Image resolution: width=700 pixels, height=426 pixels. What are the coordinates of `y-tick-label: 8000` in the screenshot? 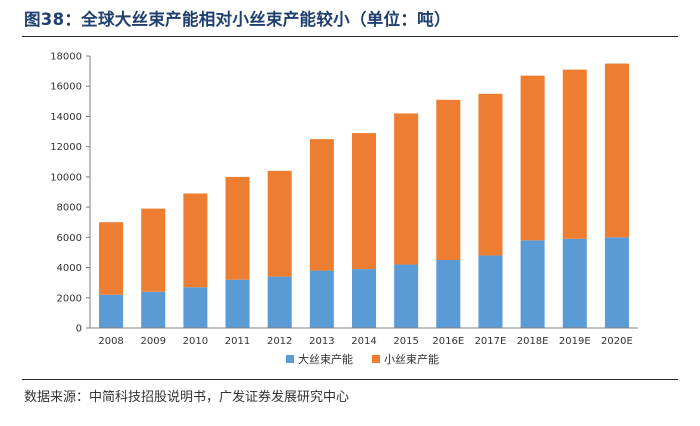 It's located at (69, 208).